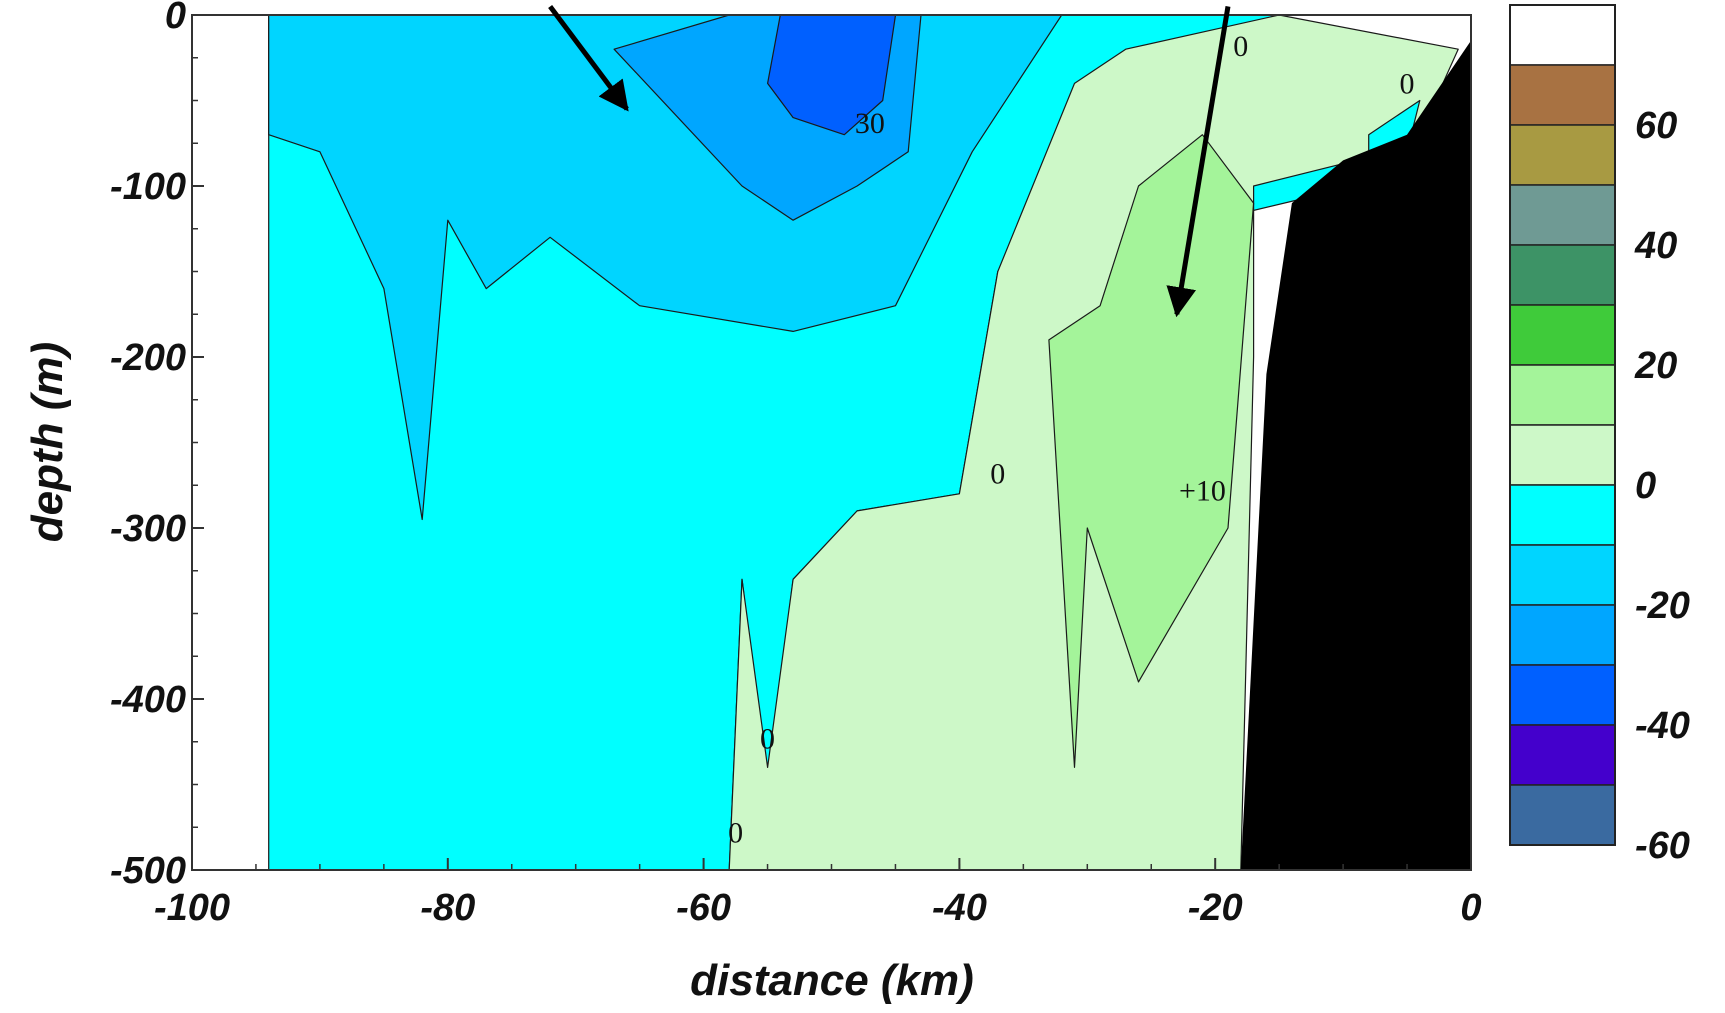 The height and width of the screenshot is (1013, 1725). I want to click on contour-label-4: +10, so click(1202, 491).